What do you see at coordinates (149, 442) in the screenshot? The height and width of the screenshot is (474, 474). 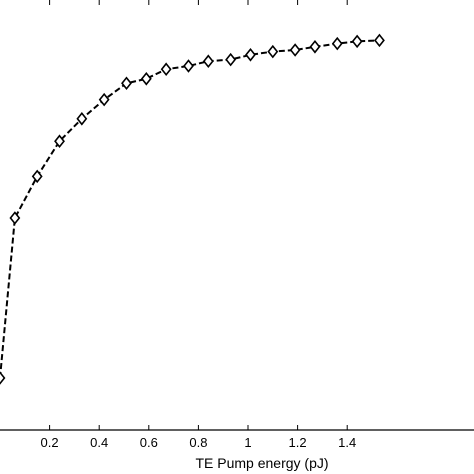 I see `x-tick-label: 0.6` at bounding box center [149, 442].